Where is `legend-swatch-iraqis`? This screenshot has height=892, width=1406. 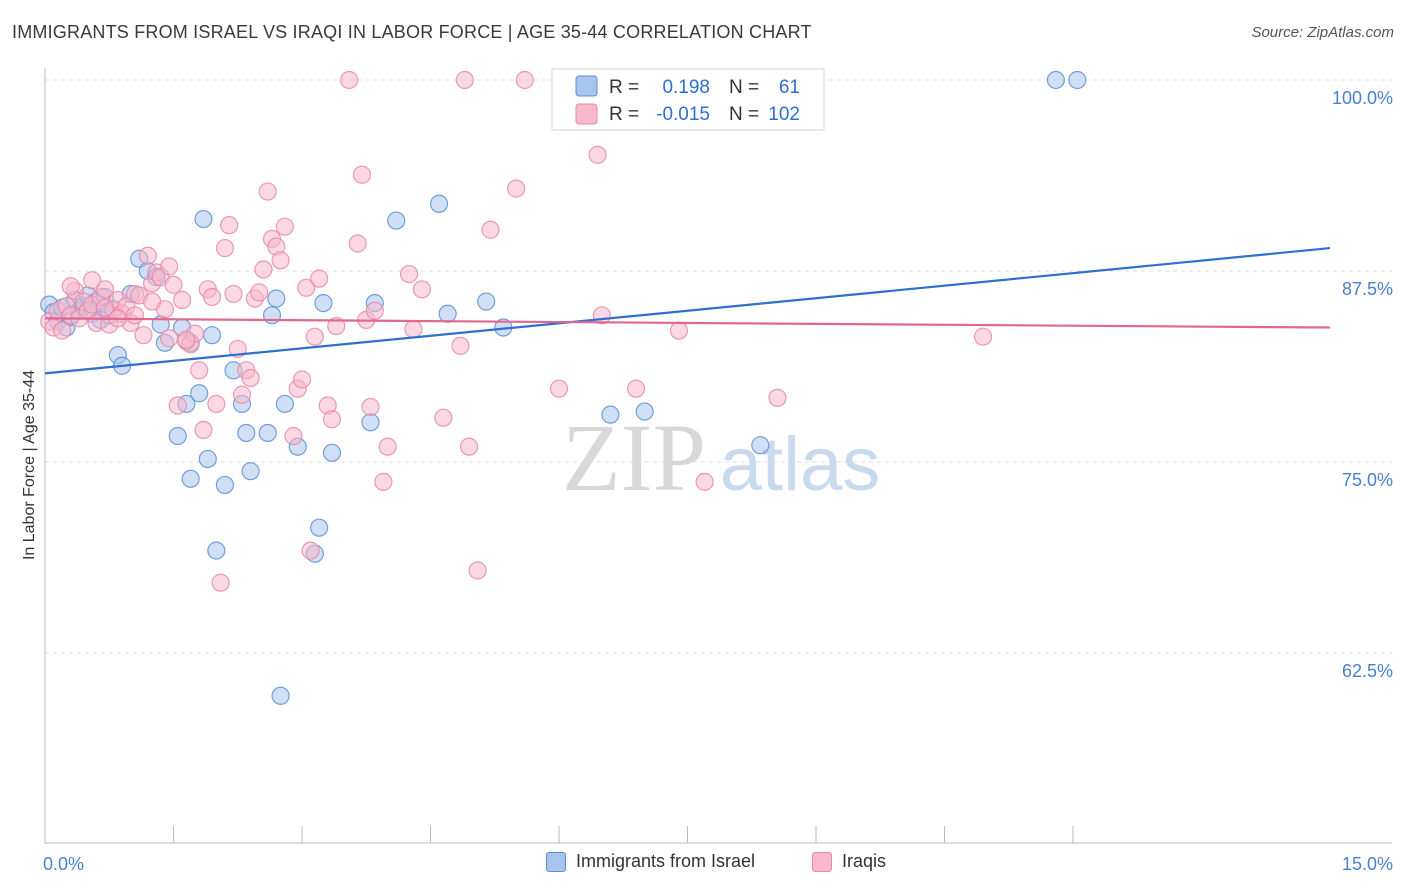 legend-swatch-iraqis is located at coordinates (822, 861).